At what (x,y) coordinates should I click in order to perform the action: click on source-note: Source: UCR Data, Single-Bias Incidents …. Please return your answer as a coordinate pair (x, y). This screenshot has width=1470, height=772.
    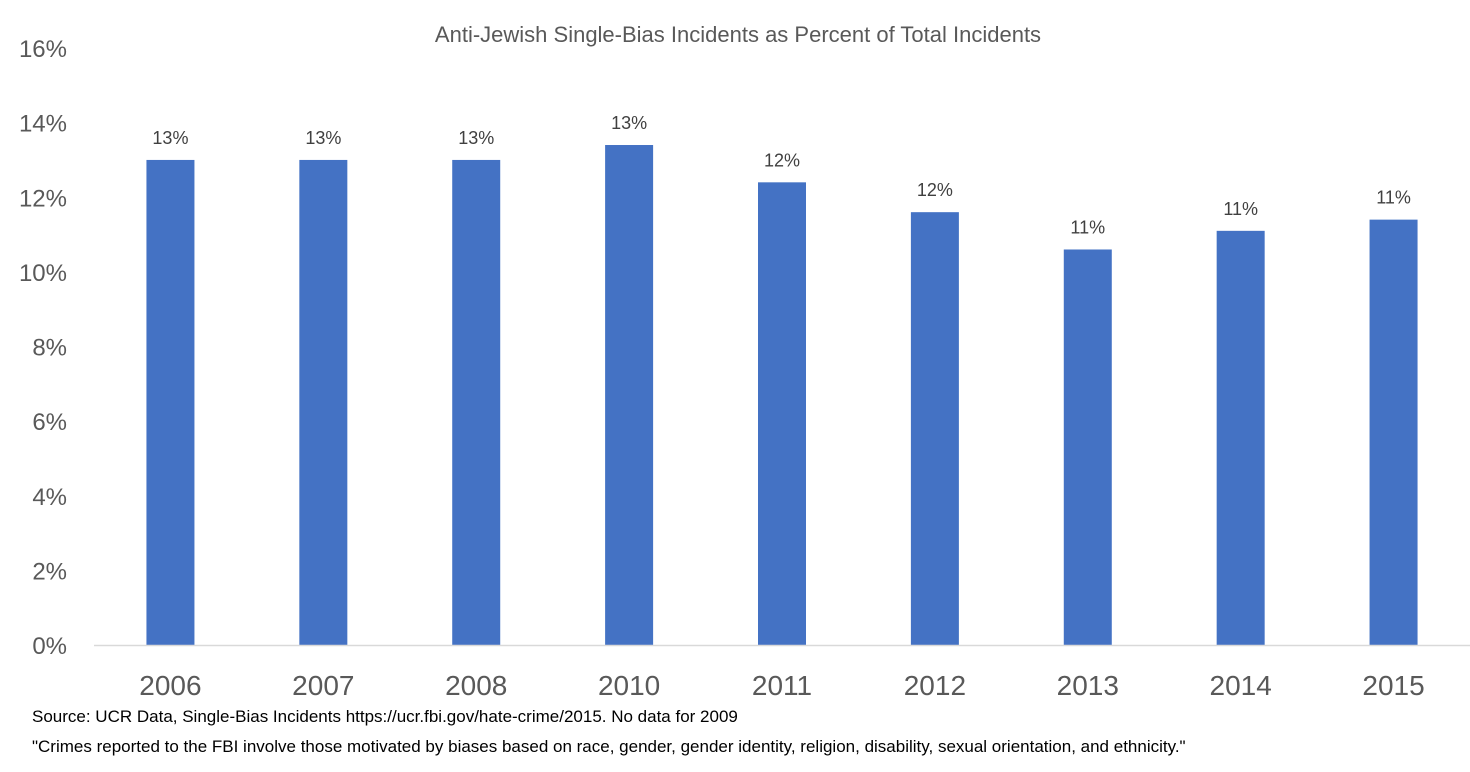
    Looking at the image, I should click on (385, 716).